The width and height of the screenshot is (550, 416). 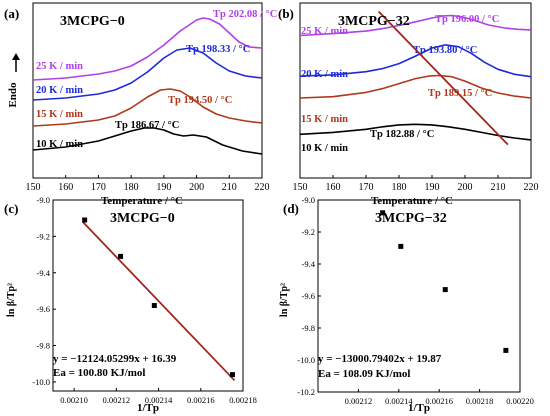 What do you see at coordinates (399, 187) in the screenshot?
I see `x-tick-label-b: 180` at bounding box center [399, 187].